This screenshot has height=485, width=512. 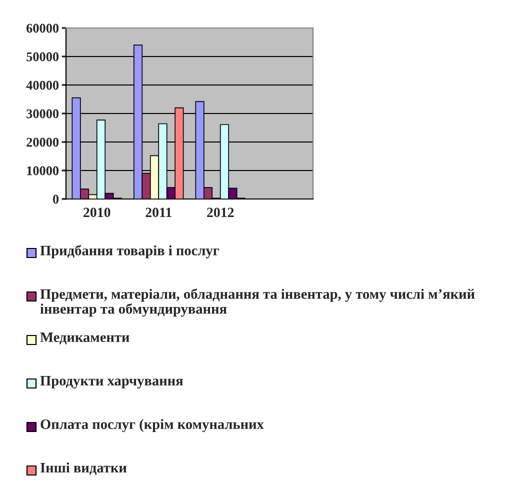 I want to click on y-tick-label: 10000, so click(x=43, y=171).